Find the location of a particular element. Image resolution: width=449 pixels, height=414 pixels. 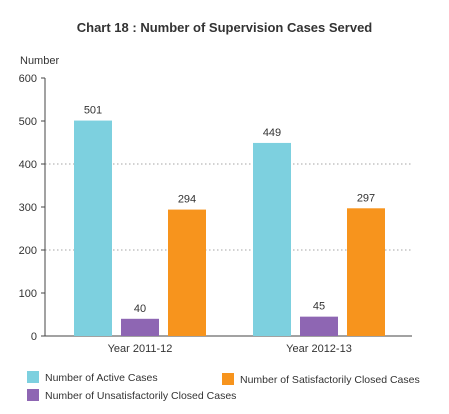

y-tick-label-600: 600 is located at coordinates (28, 79).